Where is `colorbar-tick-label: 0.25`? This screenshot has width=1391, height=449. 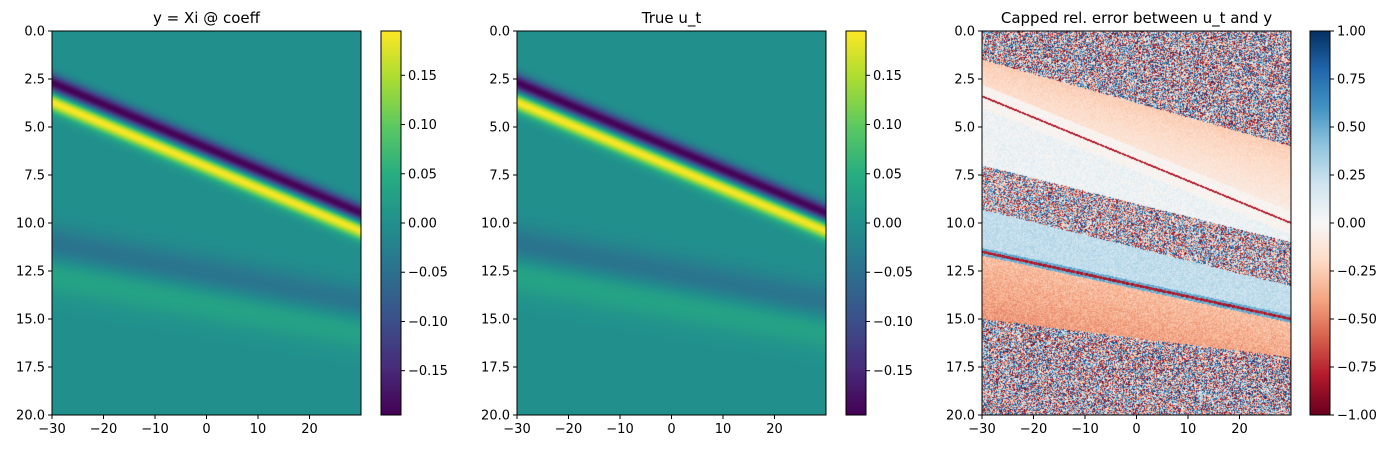
colorbar-tick-label: 0.25 is located at coordinates (1351, 176).